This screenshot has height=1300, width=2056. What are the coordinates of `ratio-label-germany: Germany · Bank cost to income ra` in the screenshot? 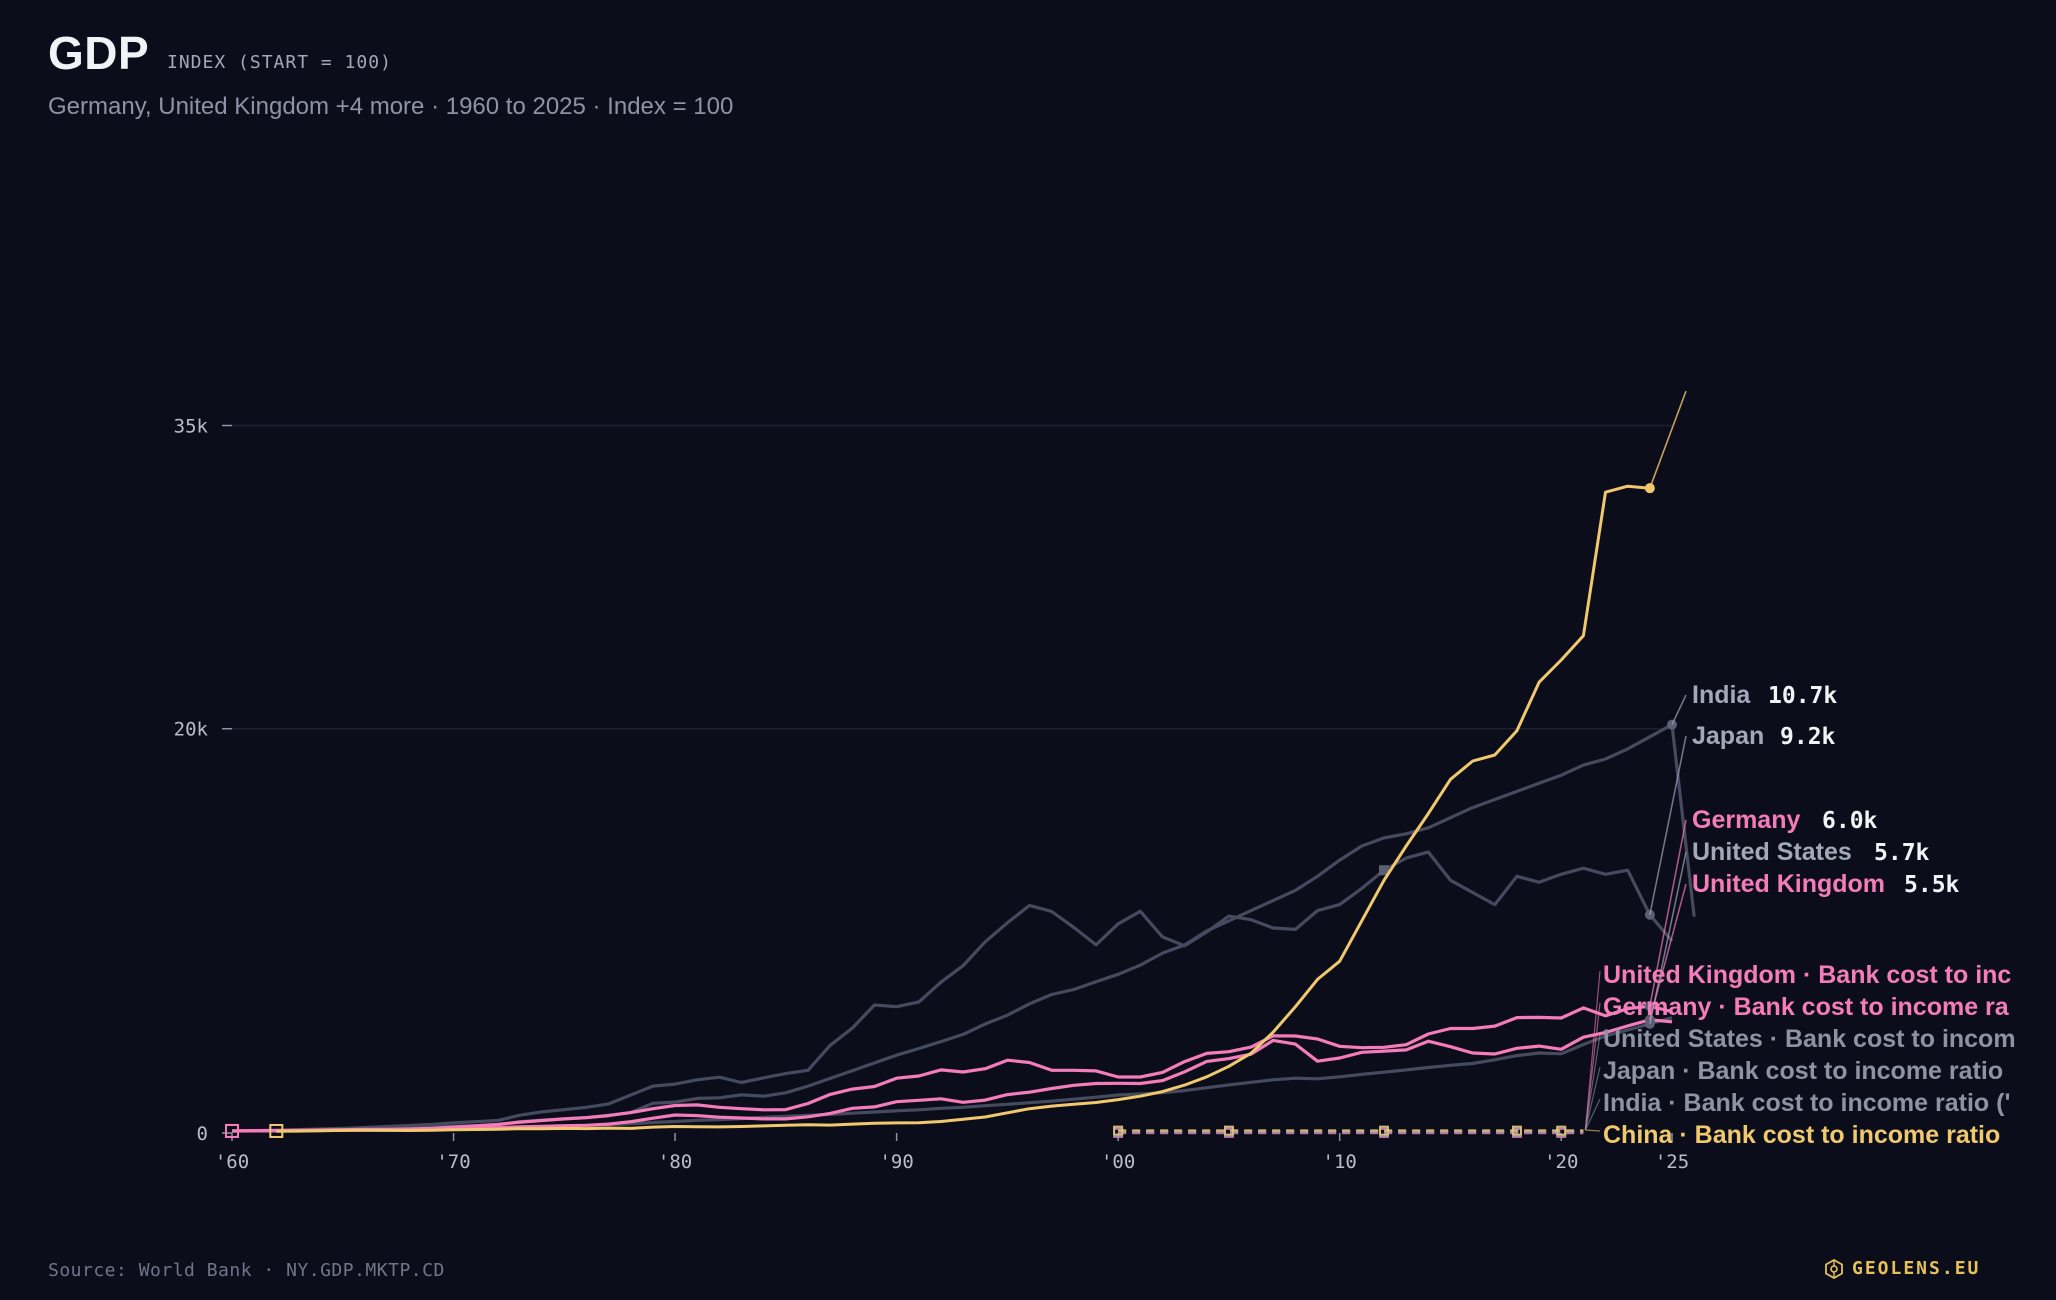 It's located at (1806, 1007).